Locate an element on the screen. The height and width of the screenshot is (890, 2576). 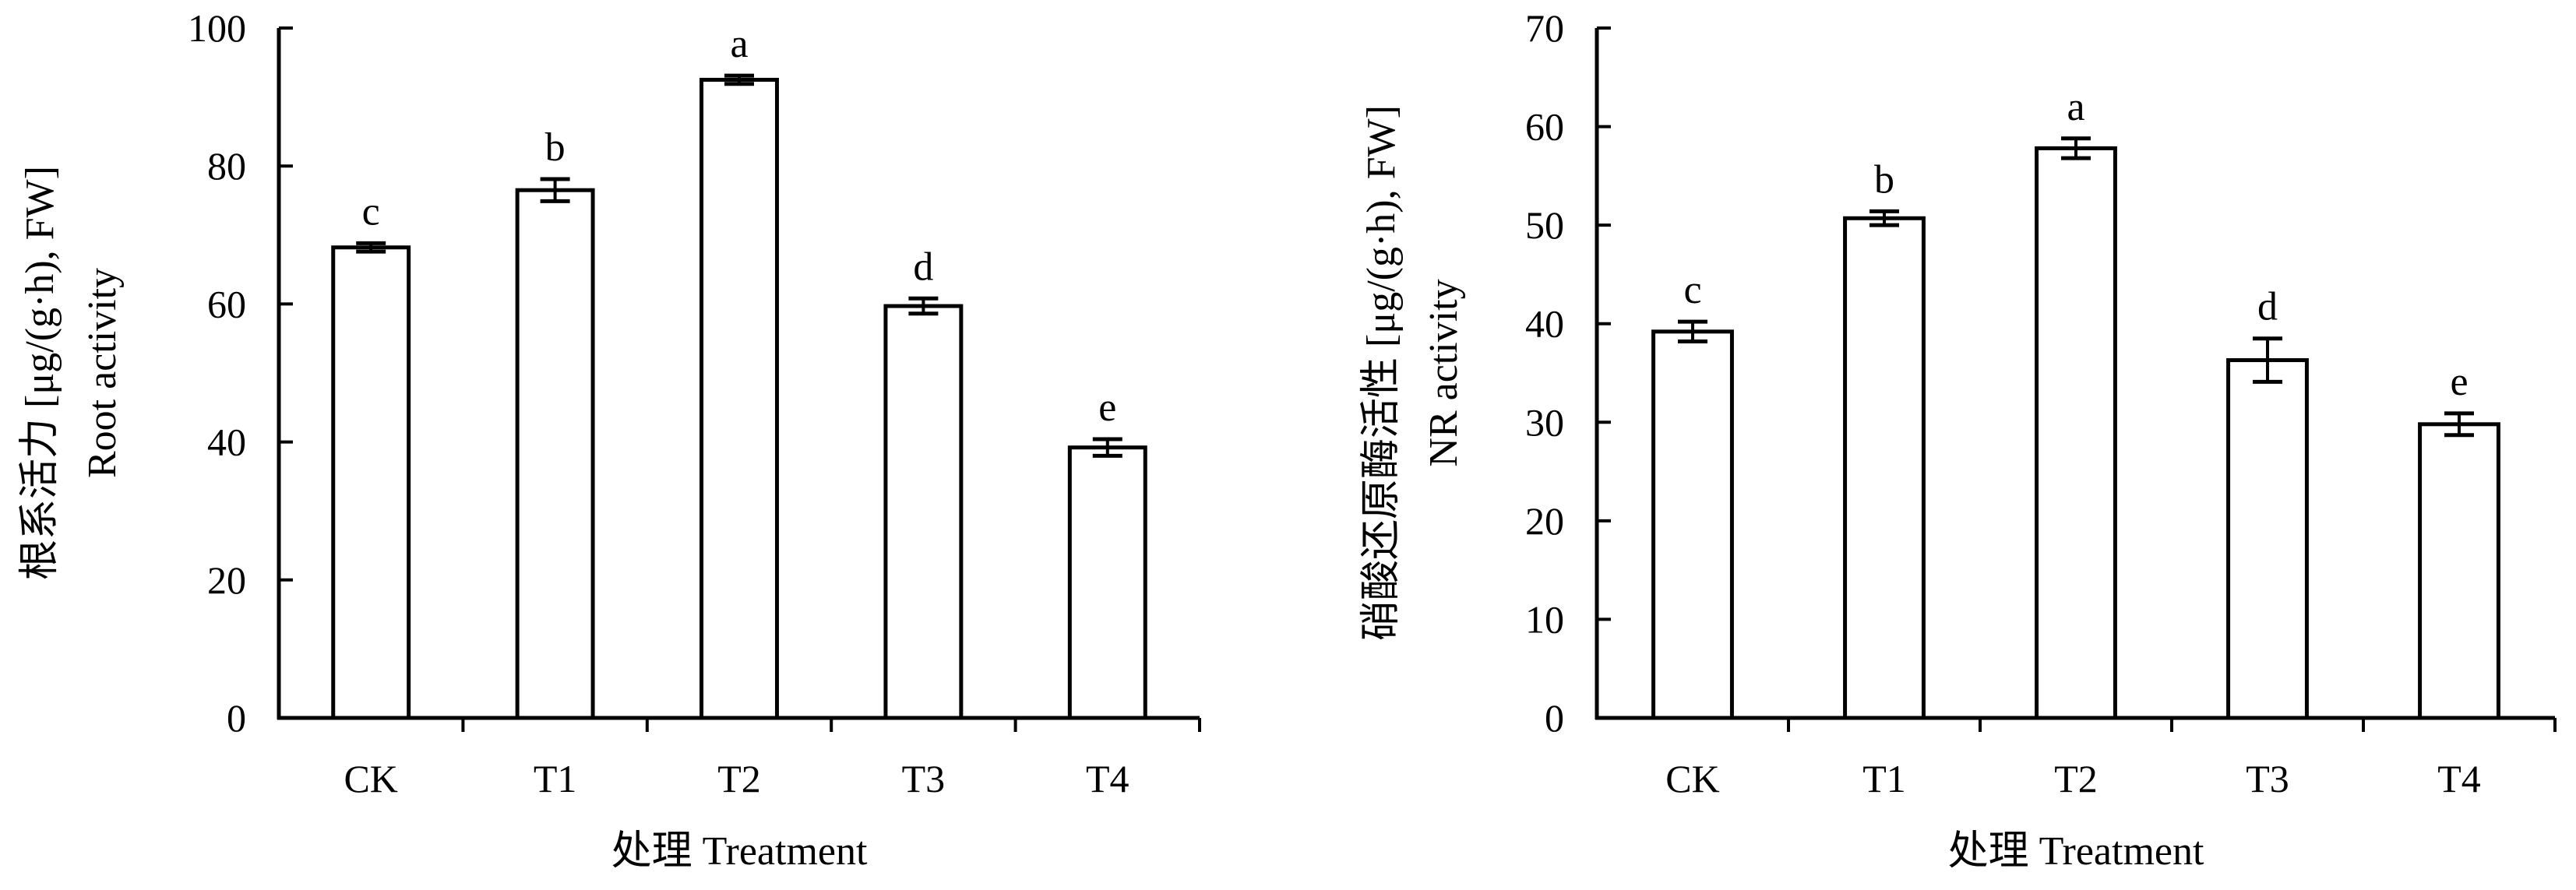
y-tick-label: 100 is located at coordinates (217, 28).